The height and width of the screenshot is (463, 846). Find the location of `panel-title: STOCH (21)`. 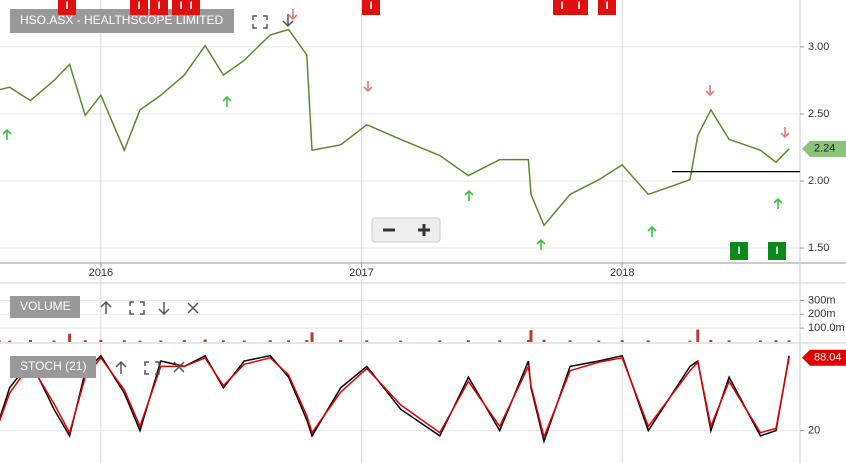

panel-title: STOCH (21) is located at coordinates (53, 366).